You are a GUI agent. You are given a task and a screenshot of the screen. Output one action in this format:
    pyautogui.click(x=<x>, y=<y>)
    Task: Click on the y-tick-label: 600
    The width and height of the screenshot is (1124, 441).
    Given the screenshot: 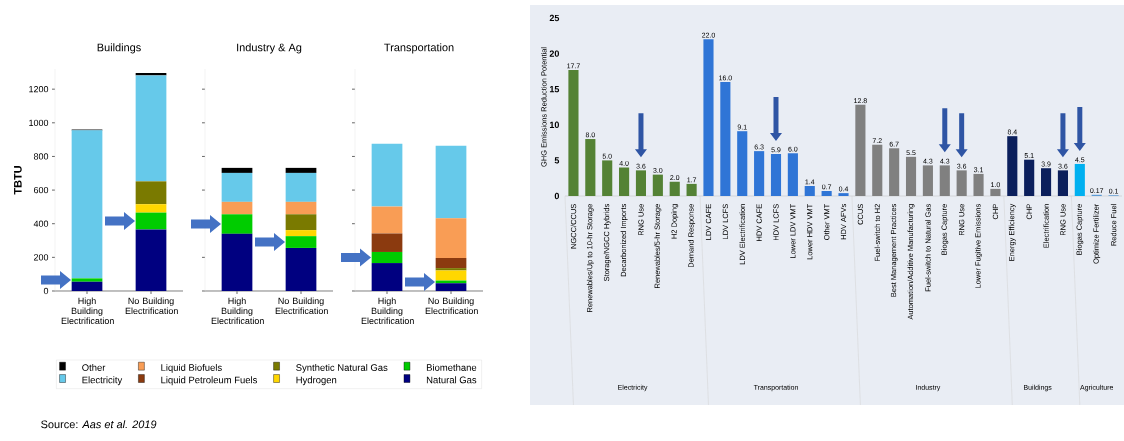 What is the action you would take?
    pyautogui.click(x=41, y=190)
    